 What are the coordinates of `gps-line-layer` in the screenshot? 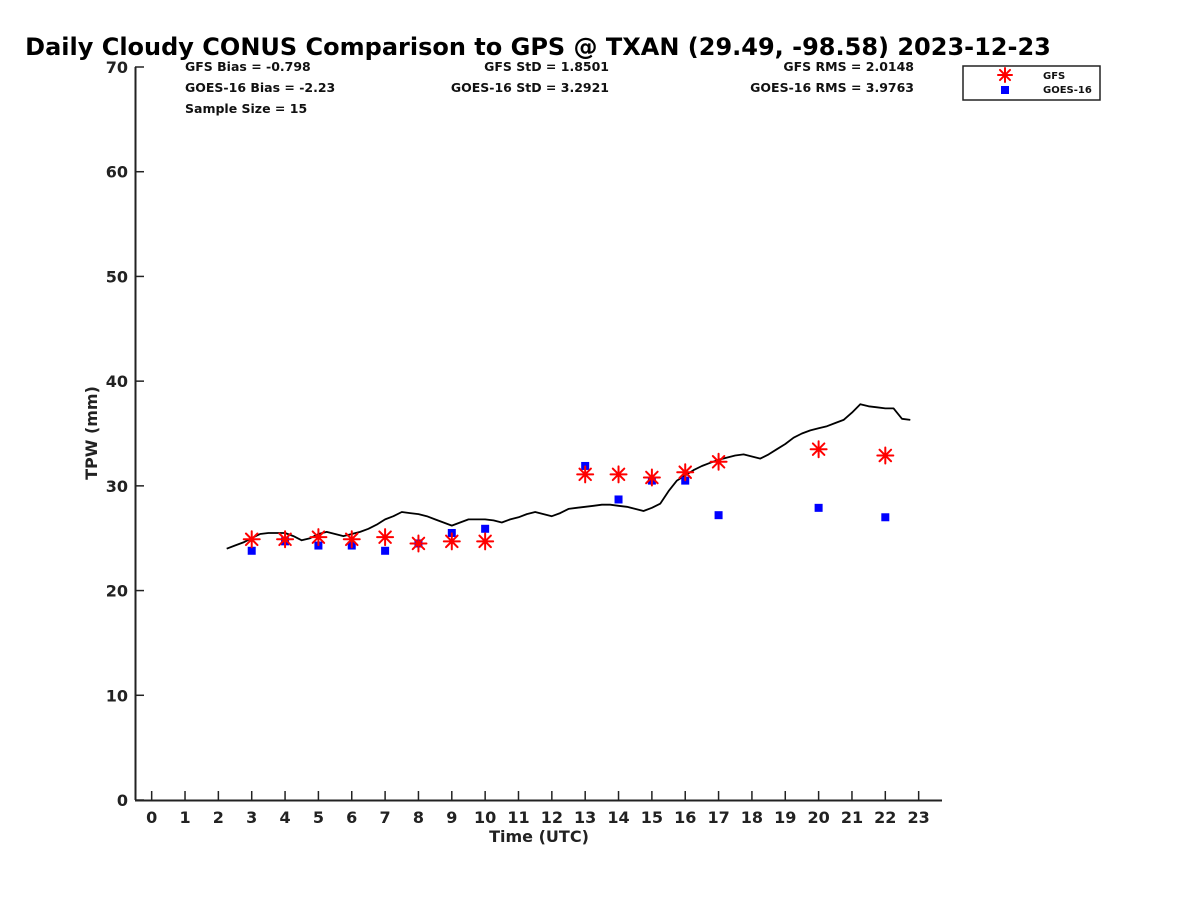 It's located at (568, 476).